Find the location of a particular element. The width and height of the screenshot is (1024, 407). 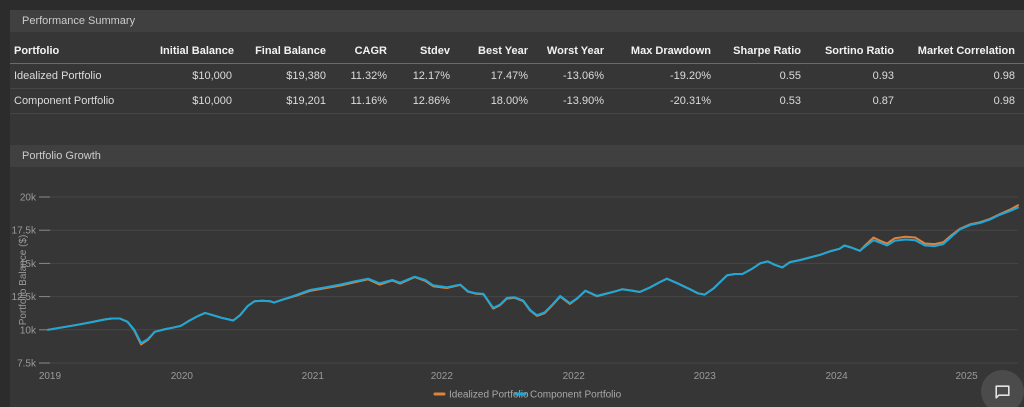

y-tick-label: 12.5k is located at coordinates (24, 297).